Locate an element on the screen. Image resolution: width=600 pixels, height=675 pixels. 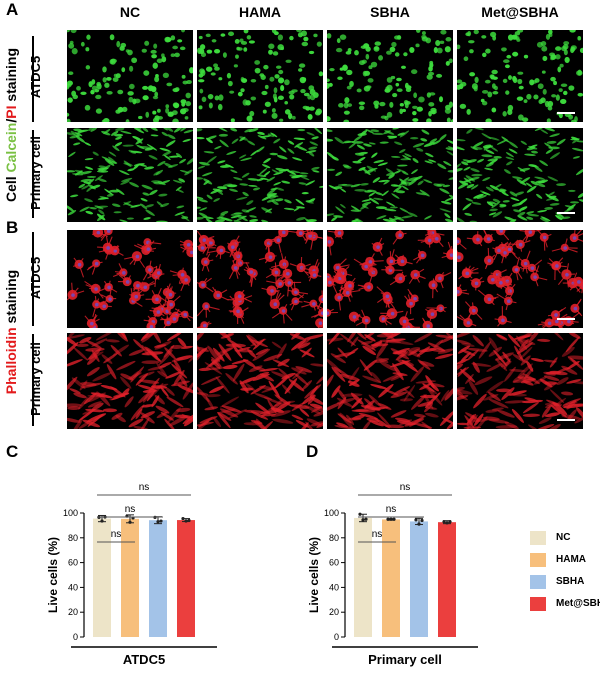
panel-label-c: C is located at coordinates (12, 451).